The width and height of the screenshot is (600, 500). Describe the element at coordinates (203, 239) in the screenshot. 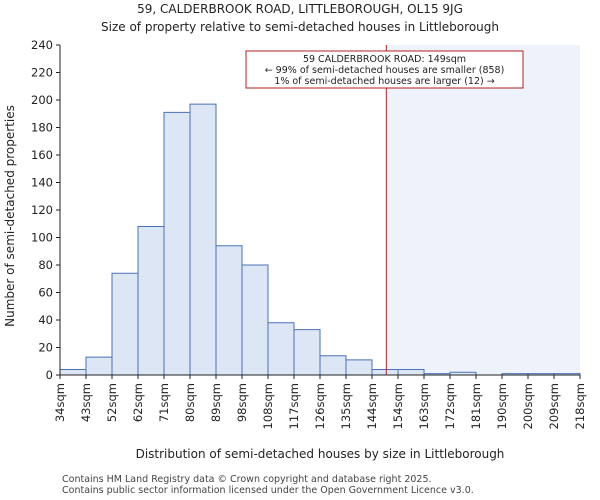

I see `bar-80sqm` at that location.